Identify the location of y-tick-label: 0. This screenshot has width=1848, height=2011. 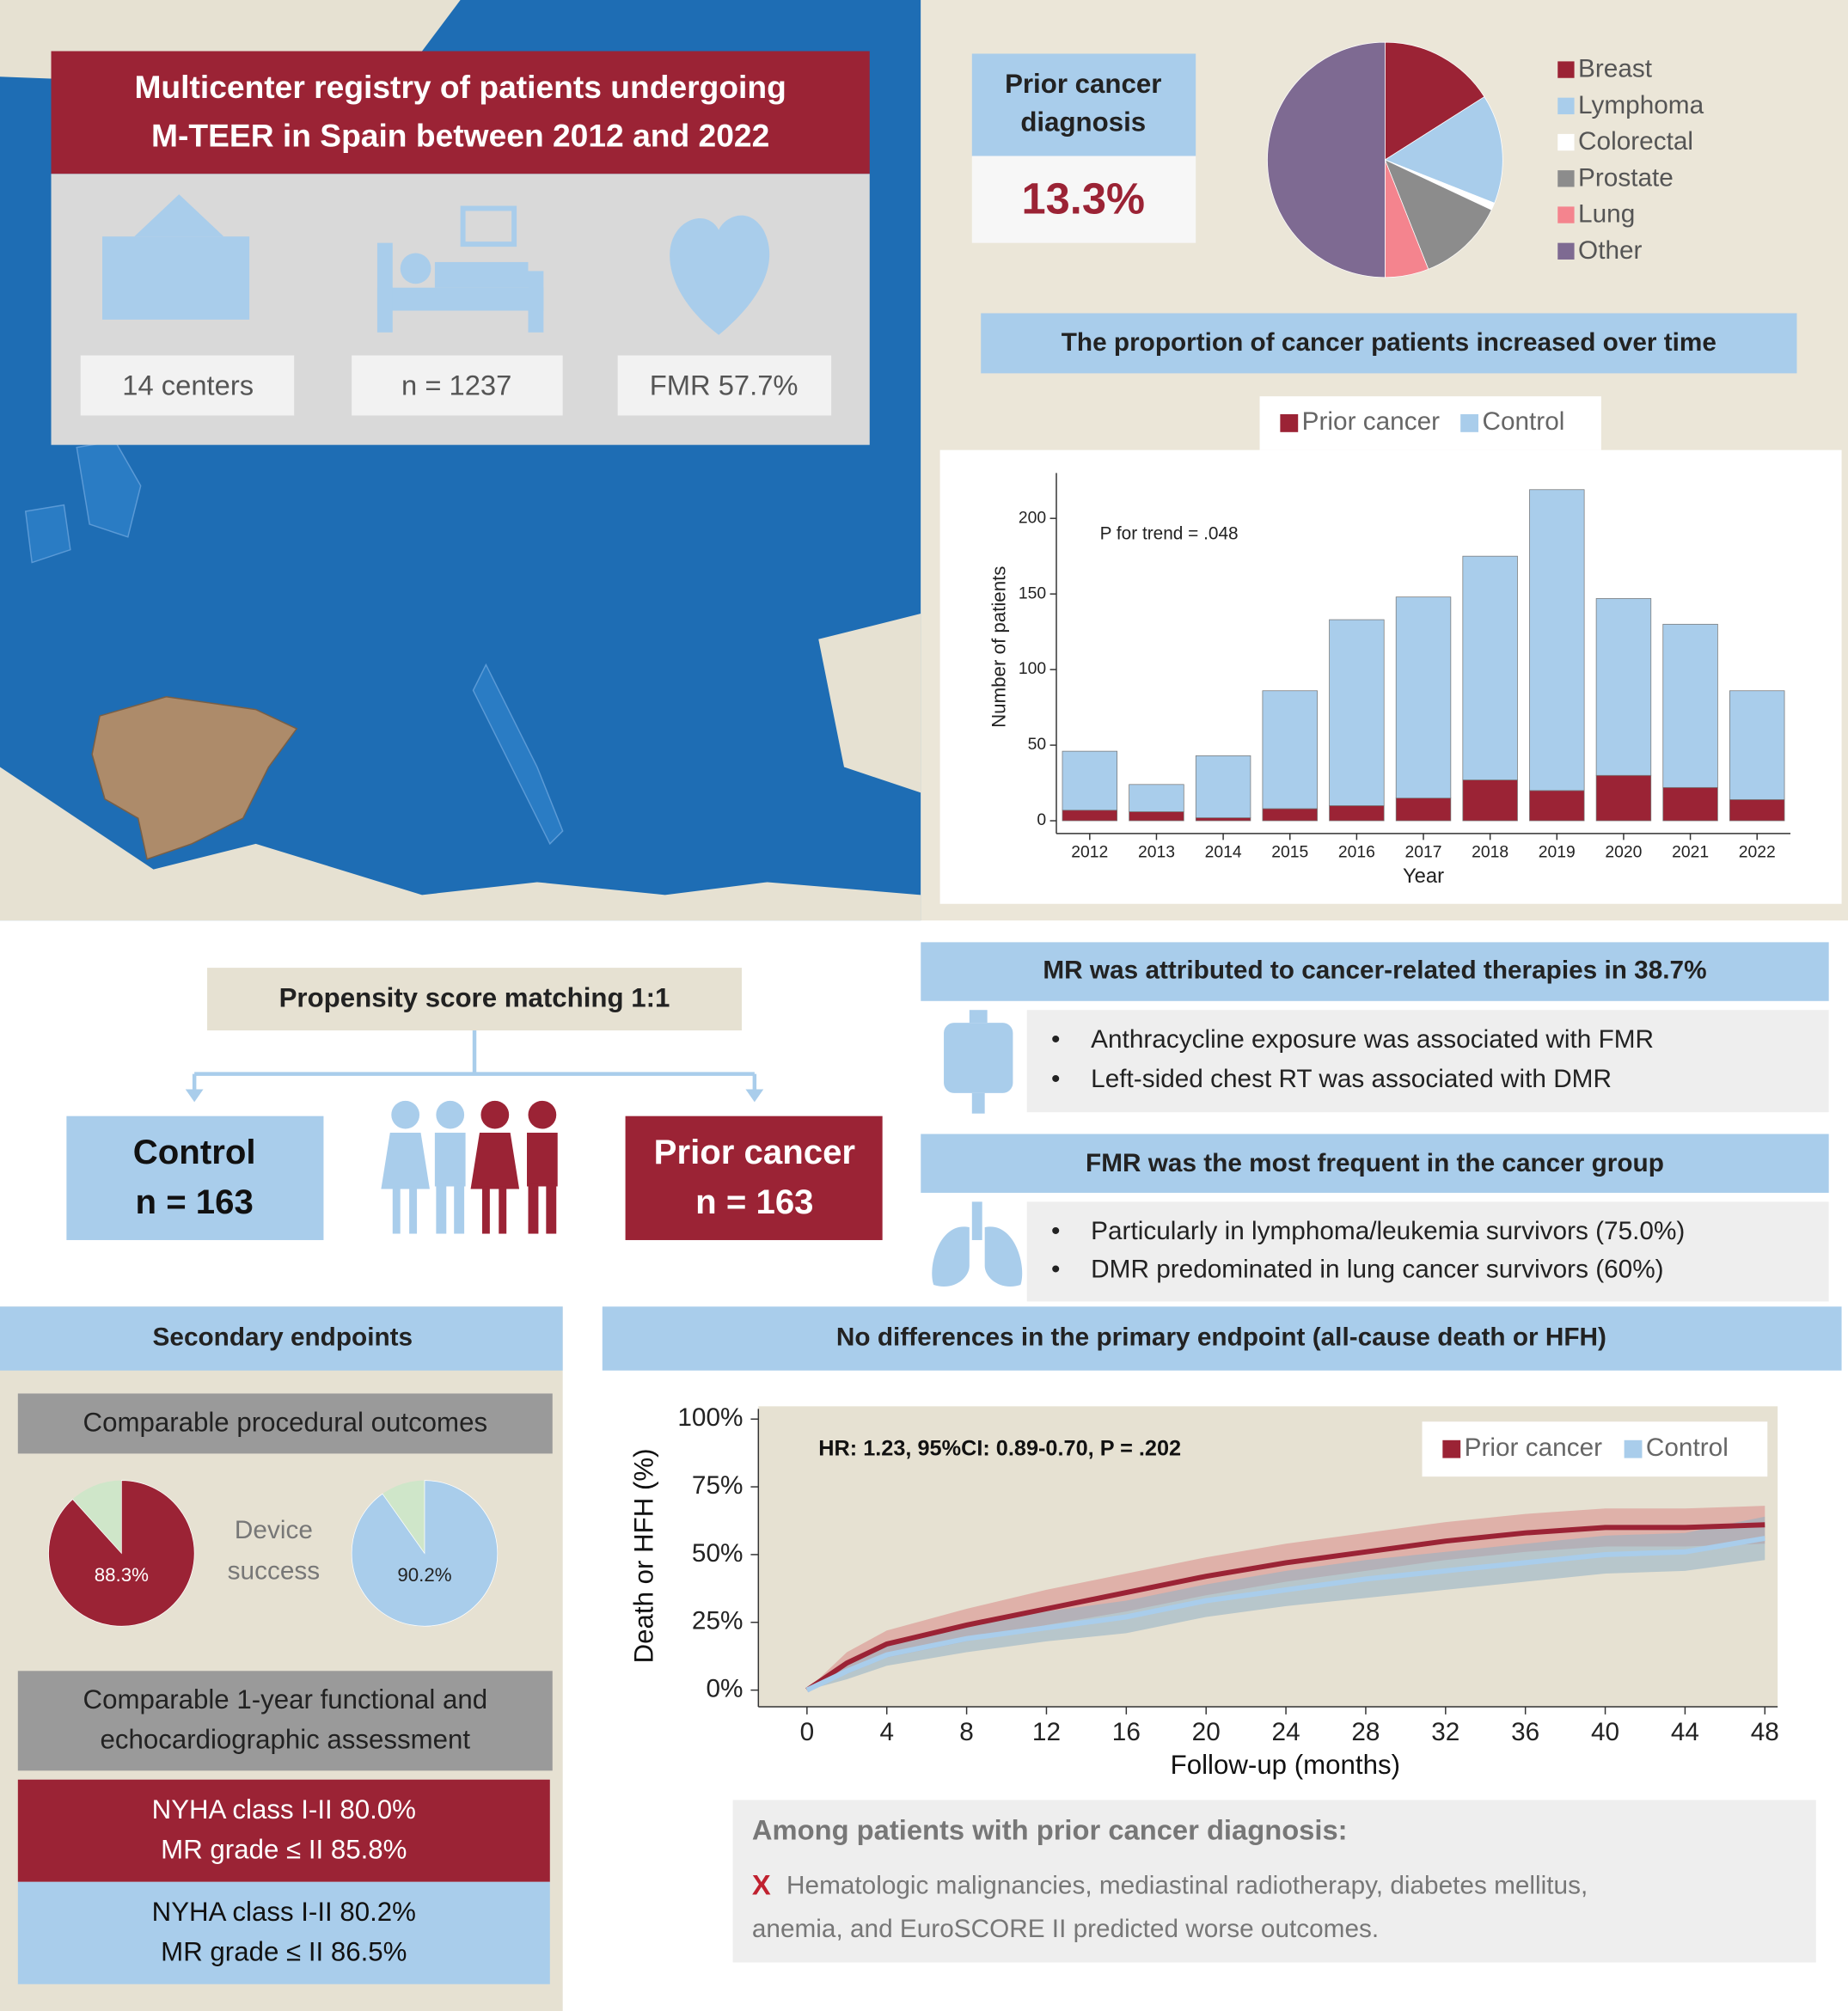
(1041, 820).